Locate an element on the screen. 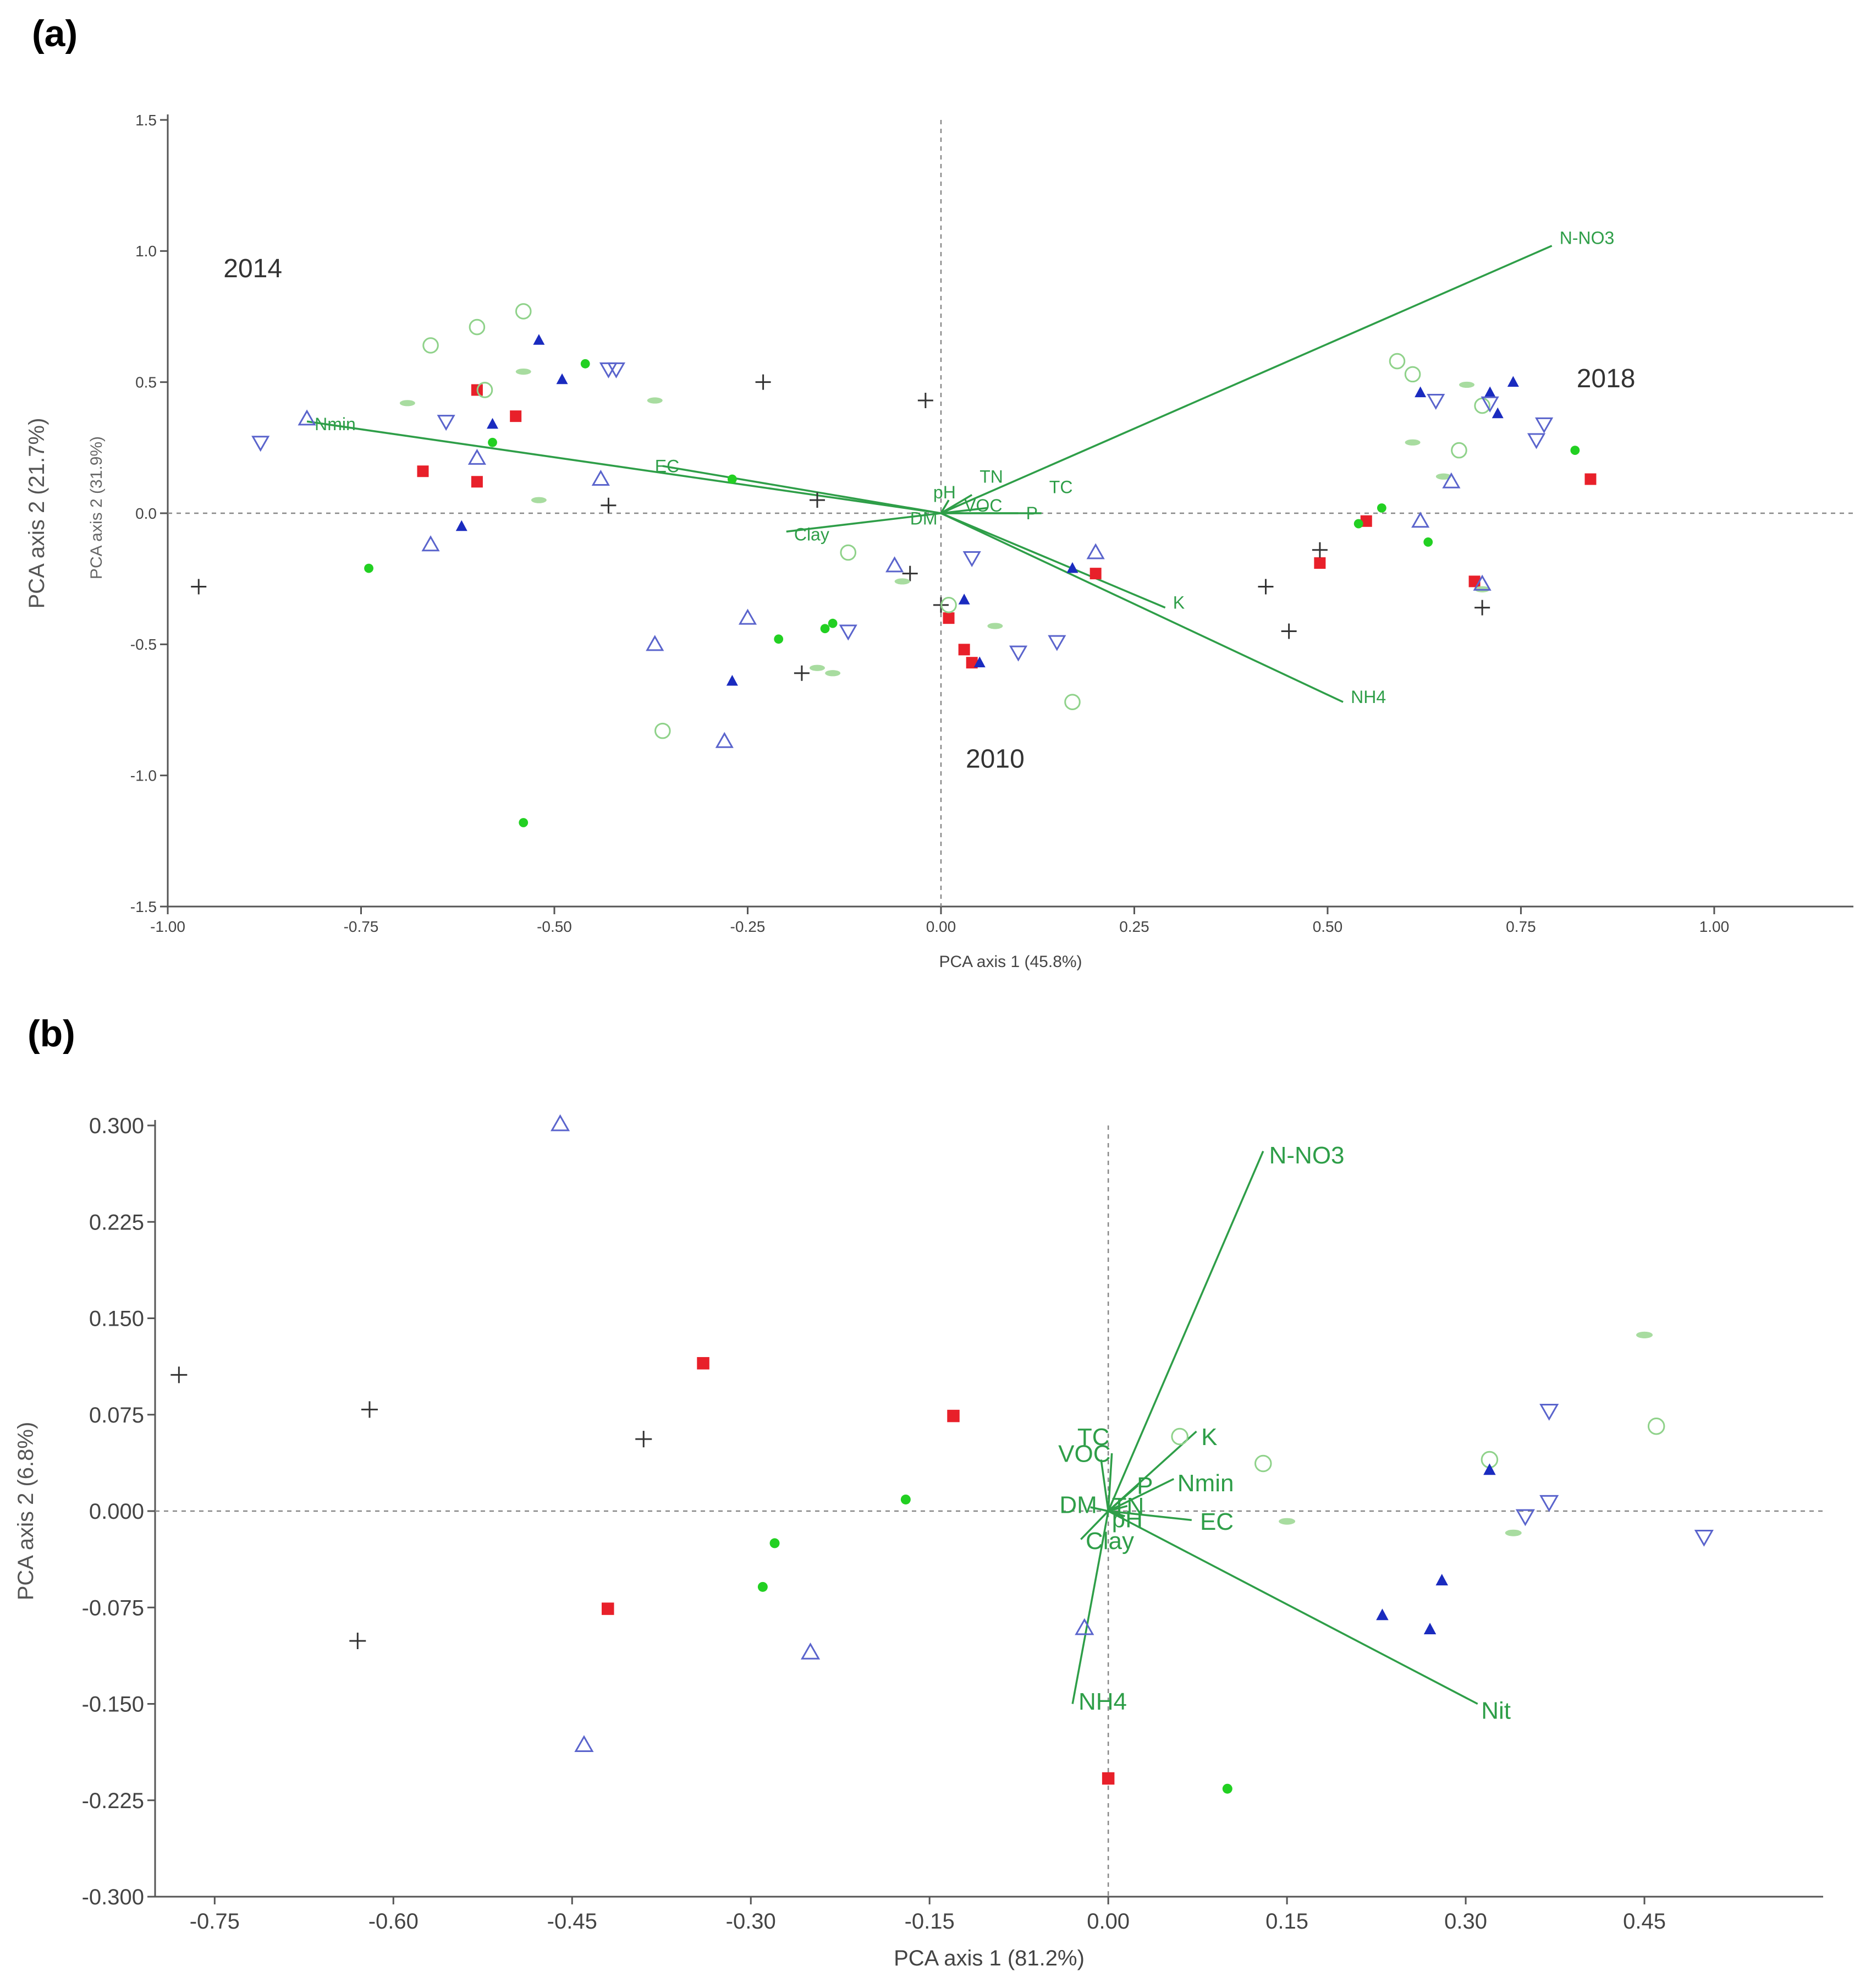  panel-label-b: (b) is located at coordinates (51, 1034).